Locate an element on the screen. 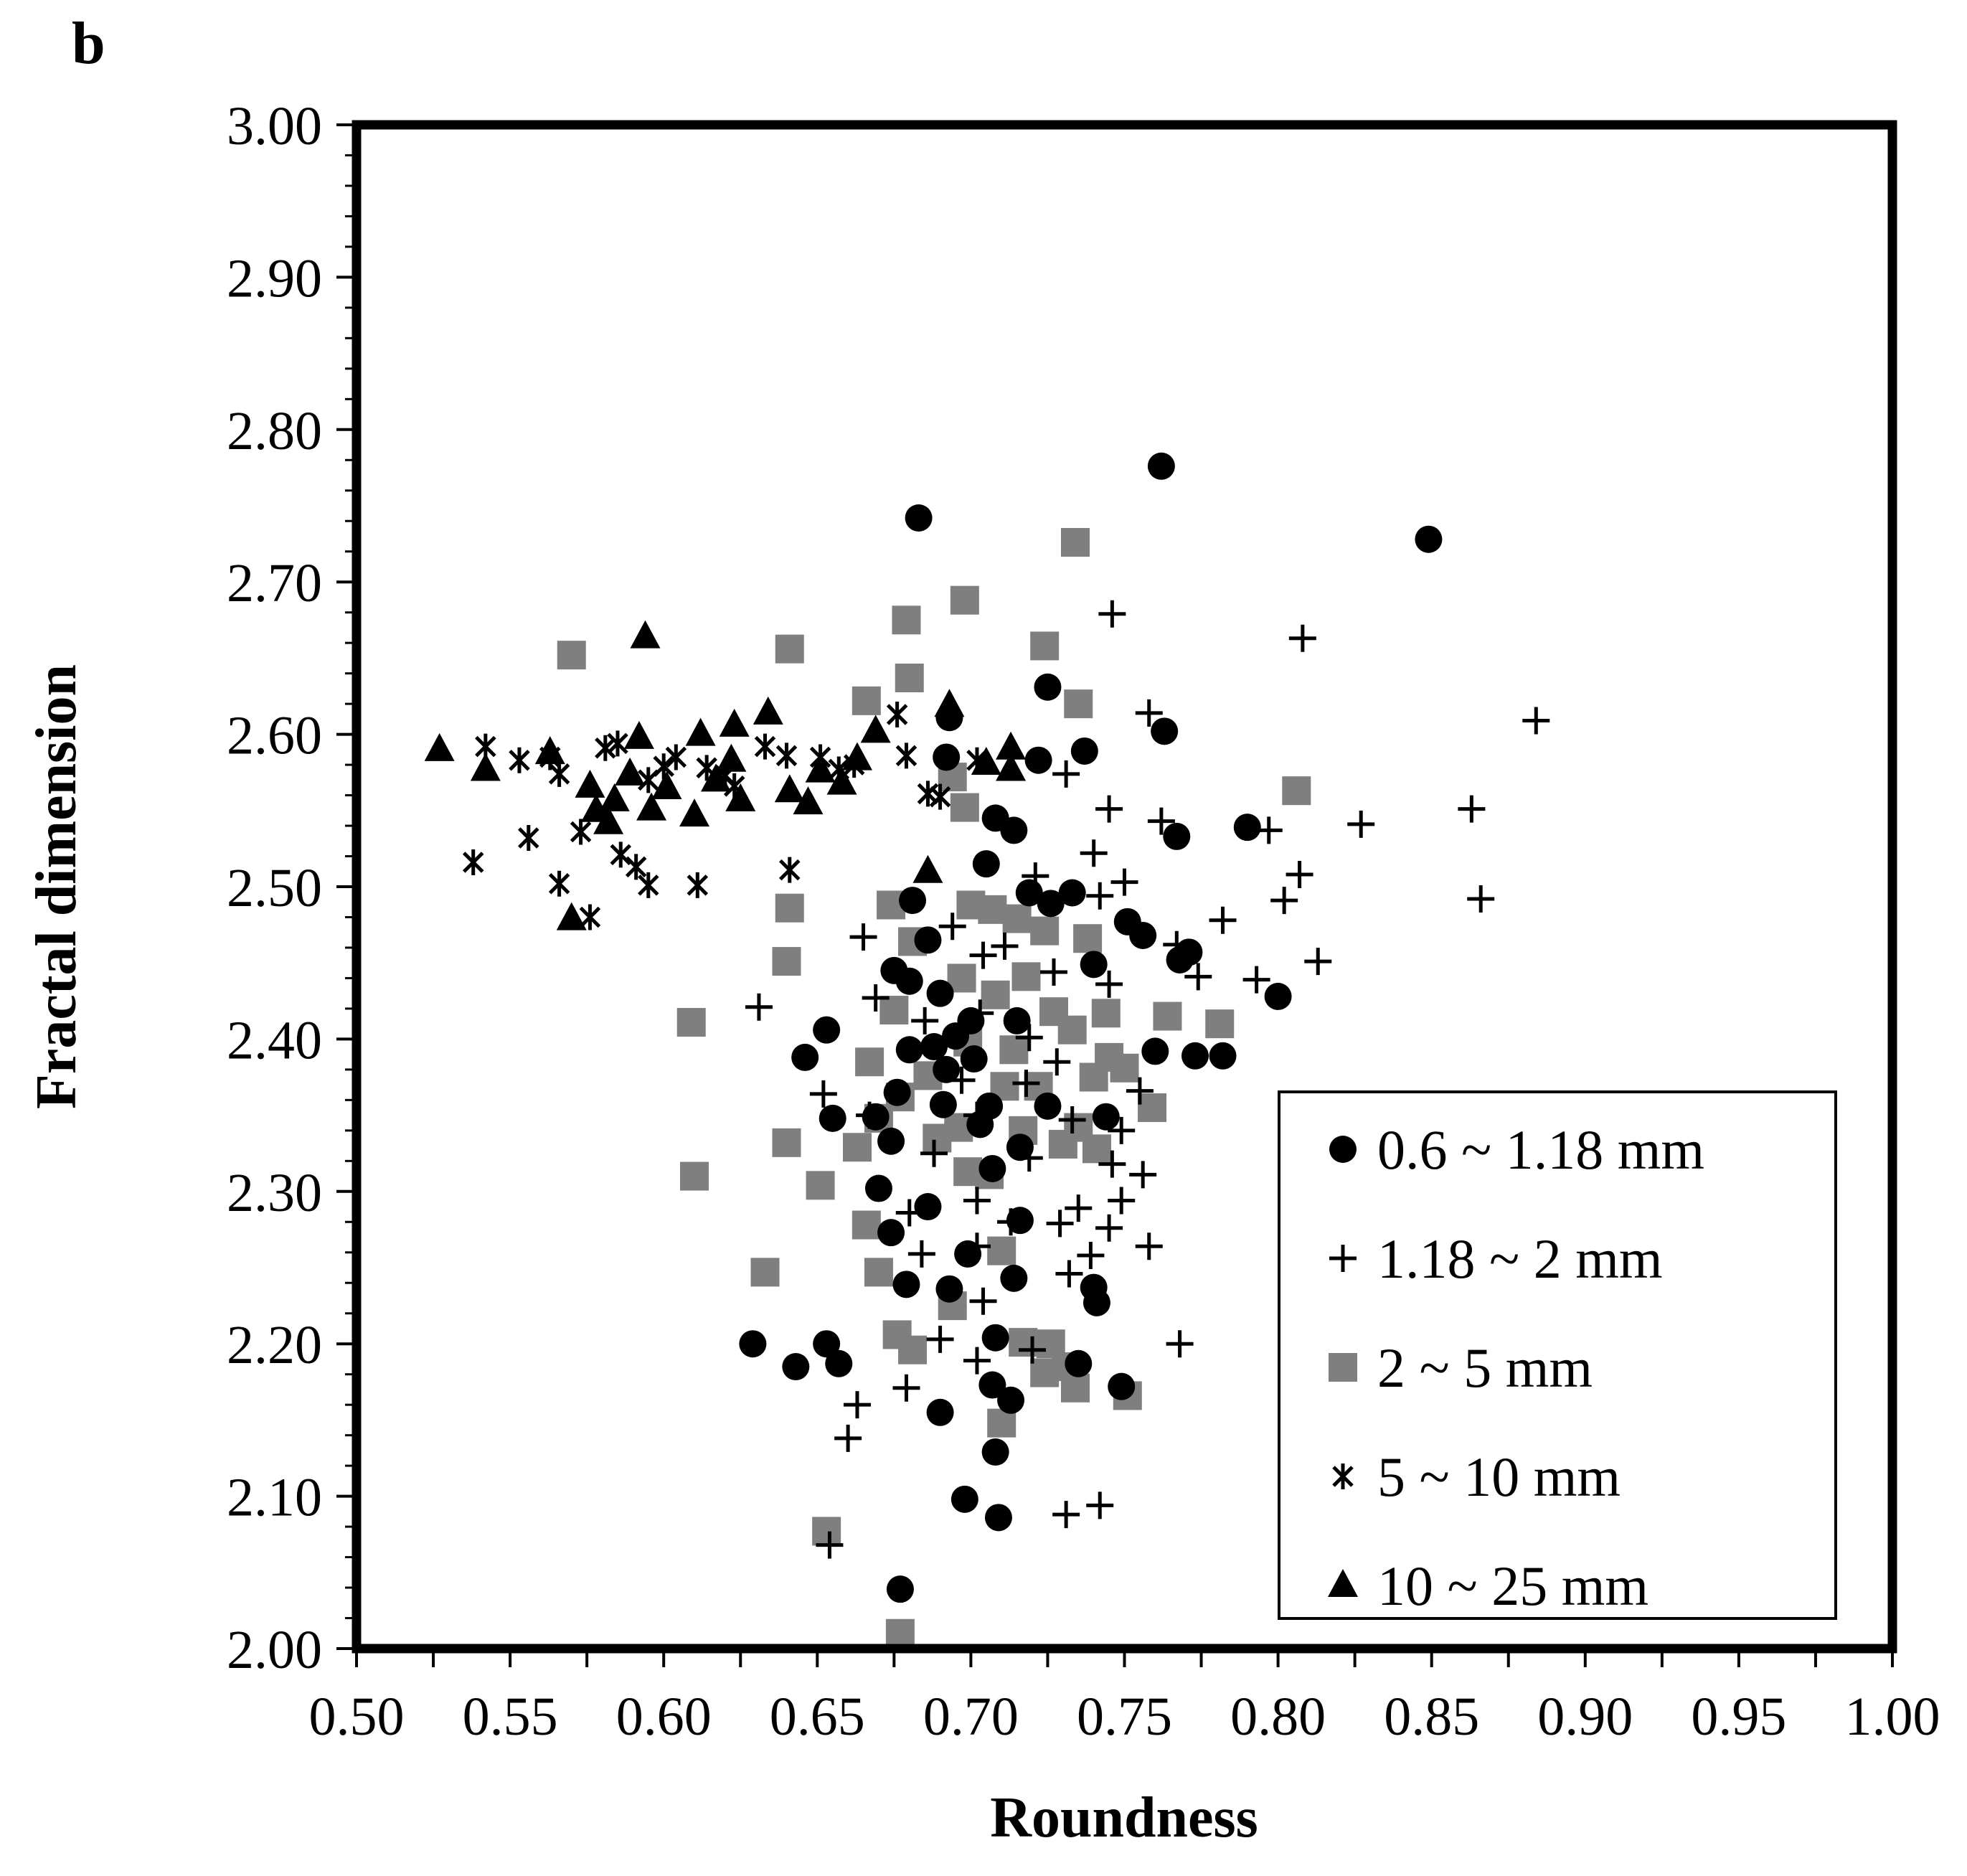 The image size is (1967, 1876). series-triangle is located at coordinates (726, 775).